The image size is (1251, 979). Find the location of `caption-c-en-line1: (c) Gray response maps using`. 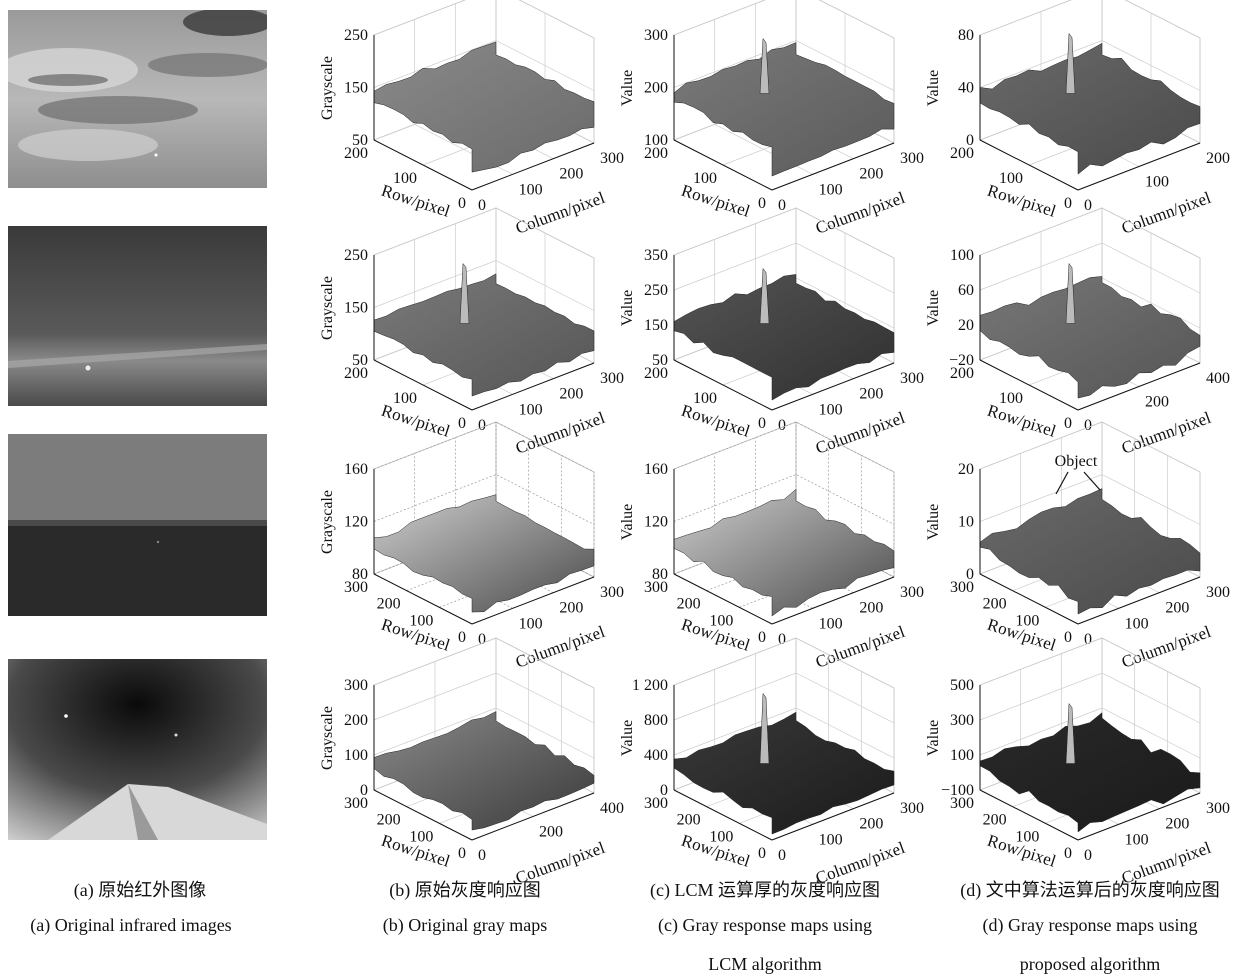

caption-c-en-line1: (c) Gray response maps using is located at coordinates (765, 925).